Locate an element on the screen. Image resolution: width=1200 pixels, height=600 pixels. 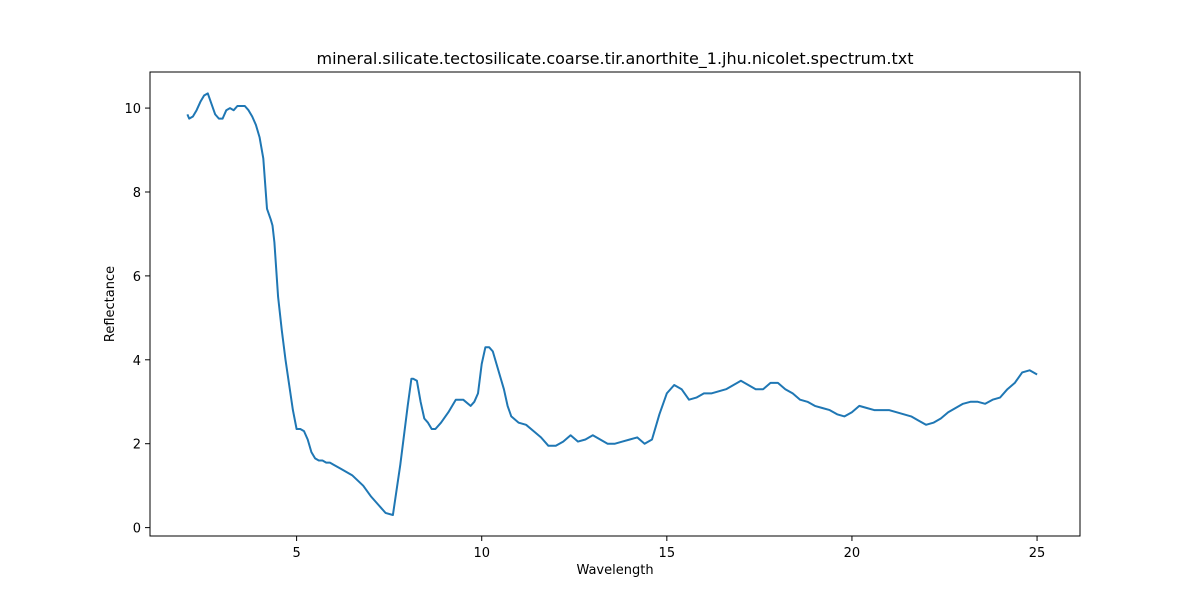
x-tick-label: 5 is located at coordinates (296, 553).